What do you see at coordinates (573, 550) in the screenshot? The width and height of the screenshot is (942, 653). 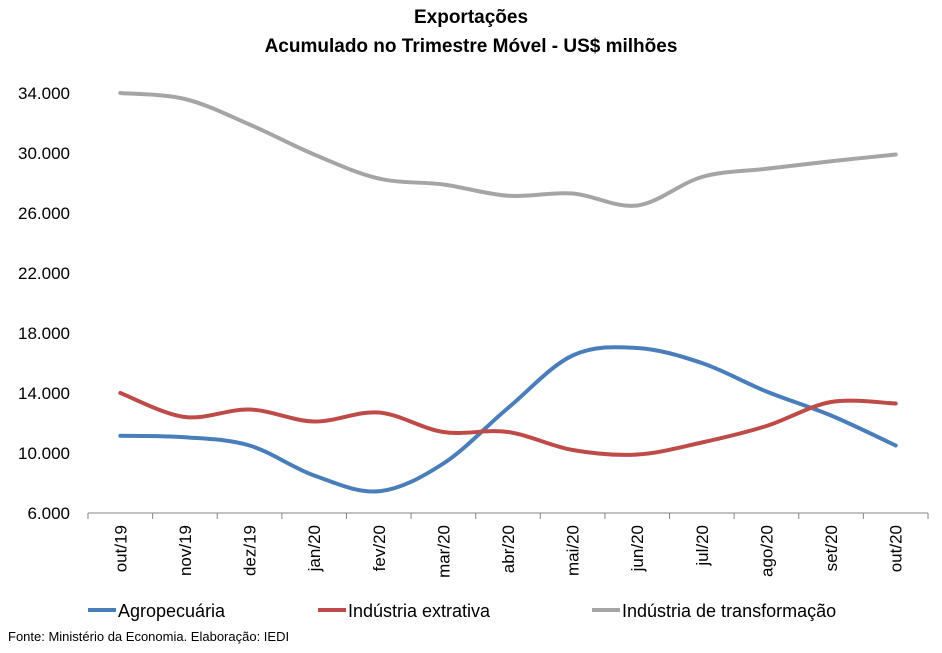 I see `x-tick-label: mai/20` at bounding box center [573, 550].